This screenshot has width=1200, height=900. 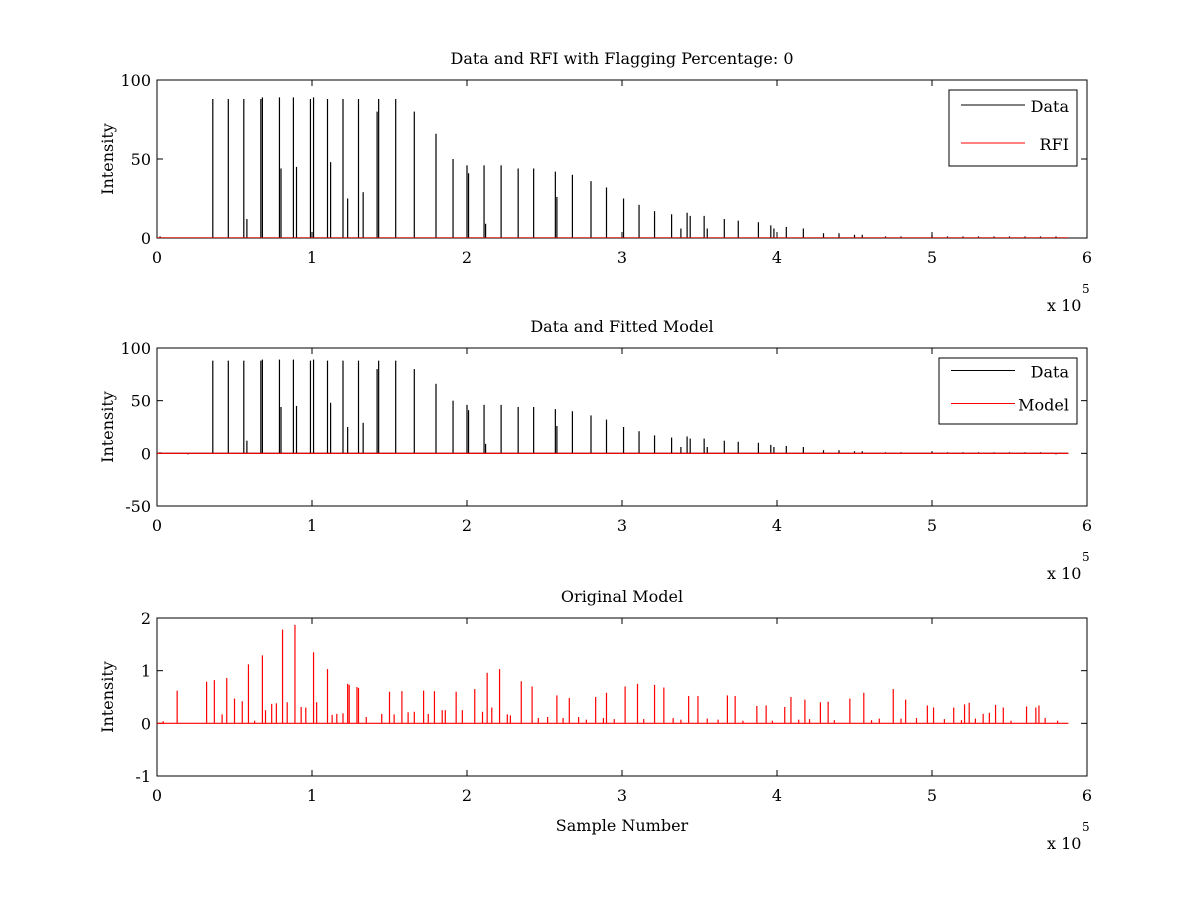 I want to click on x-axis-label: Sample Number, so click(x=622, y=825).